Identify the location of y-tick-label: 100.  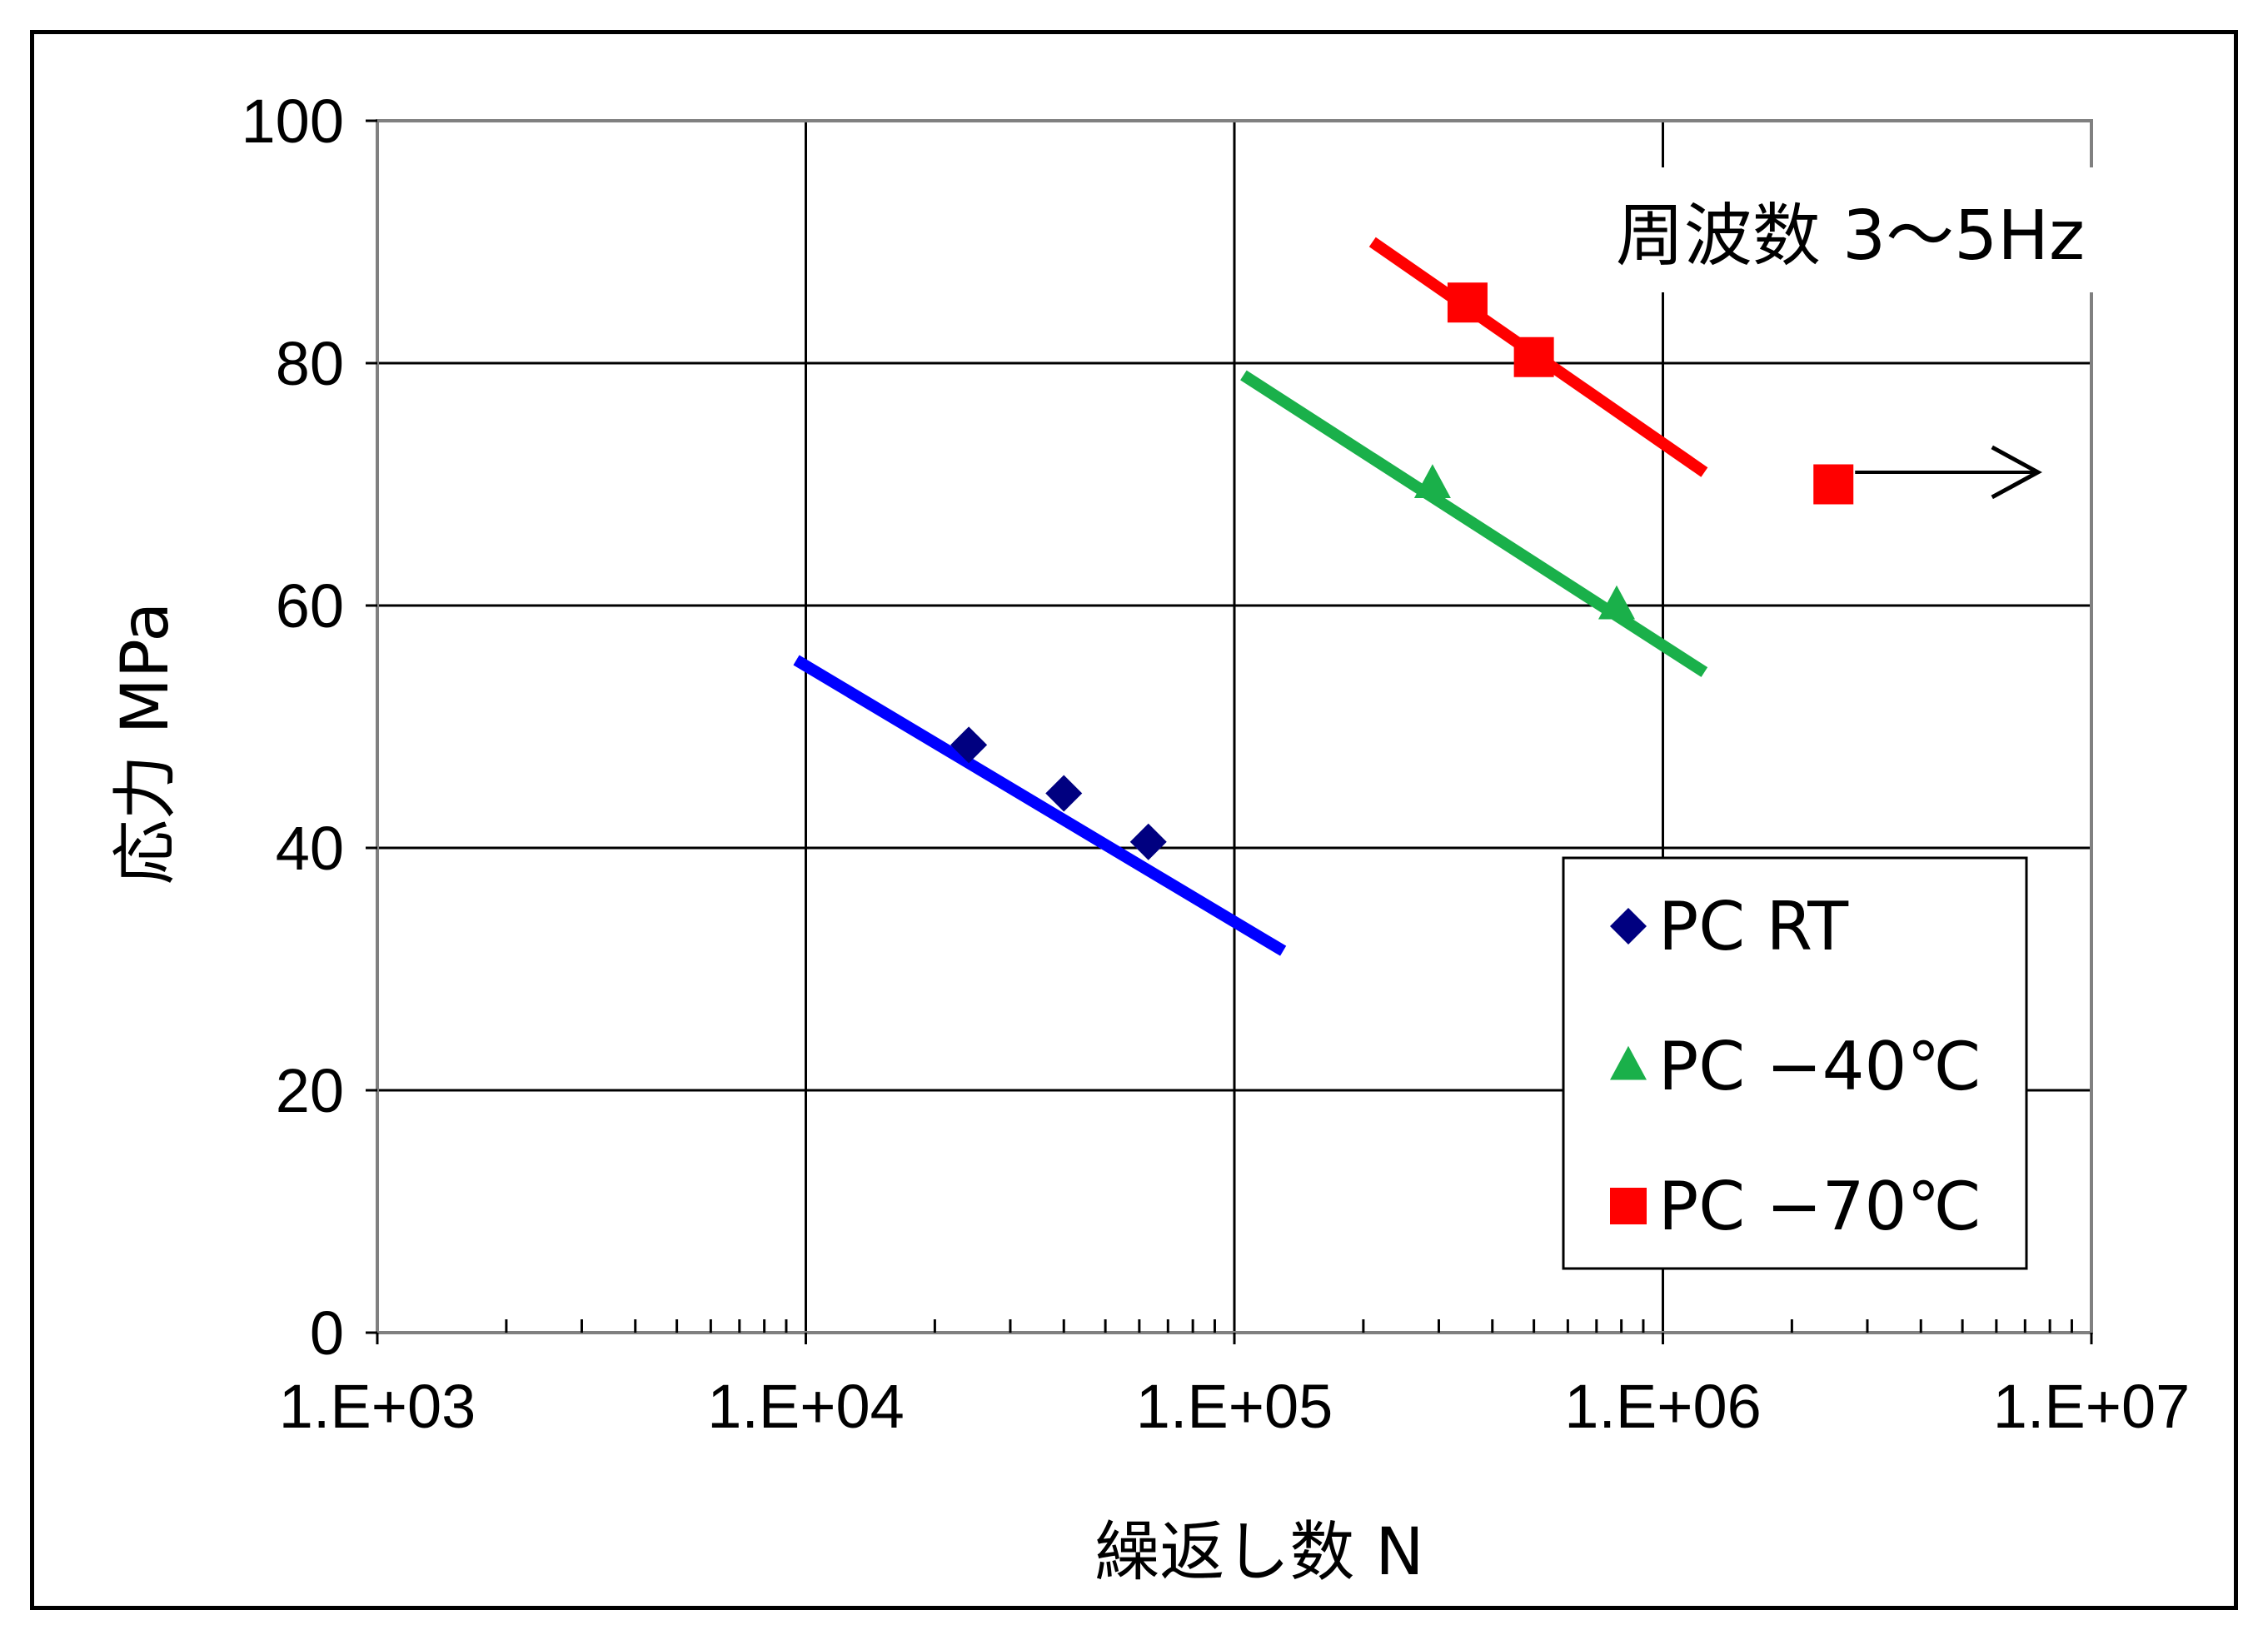
(293, 121).